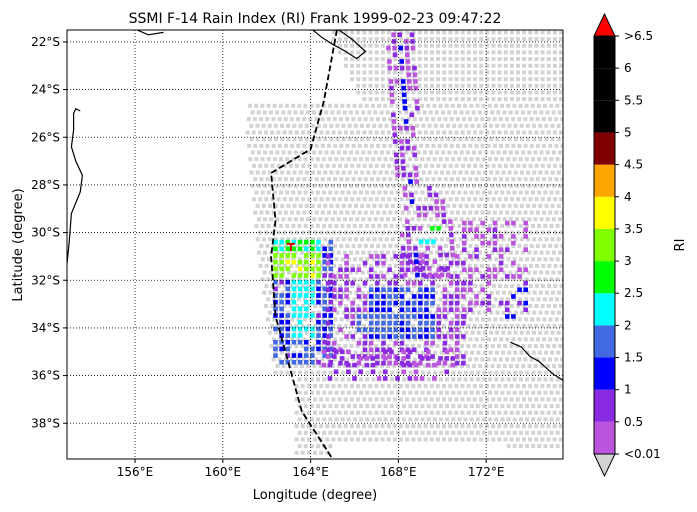 This screenshot has width=697, height=512. What do you see at coordinates (18, 244) in the screenshot?
I see `y-axis-label: Latitude (degree)` at bounding box center [18, 244].